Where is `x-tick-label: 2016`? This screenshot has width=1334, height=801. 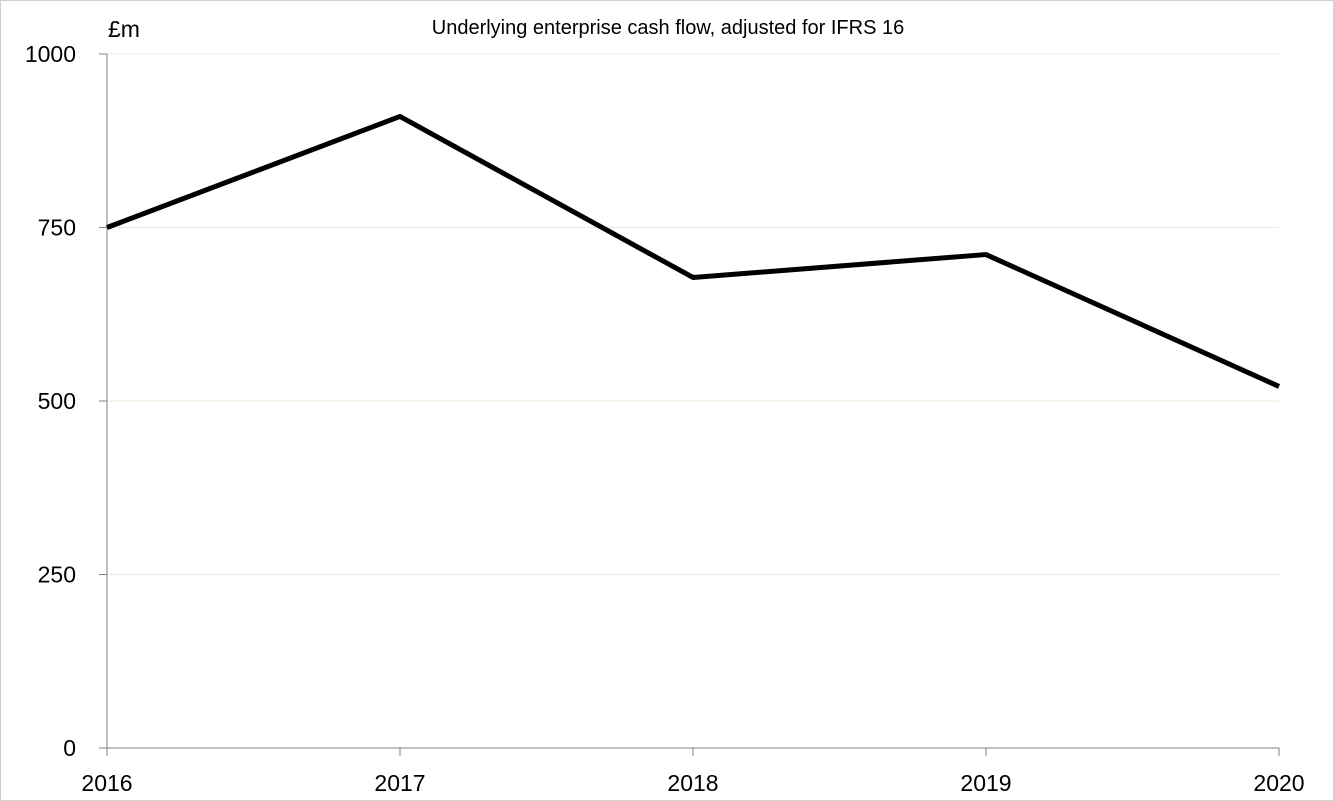
x-tick-label: 2016 is located at coordinates (106, 783).